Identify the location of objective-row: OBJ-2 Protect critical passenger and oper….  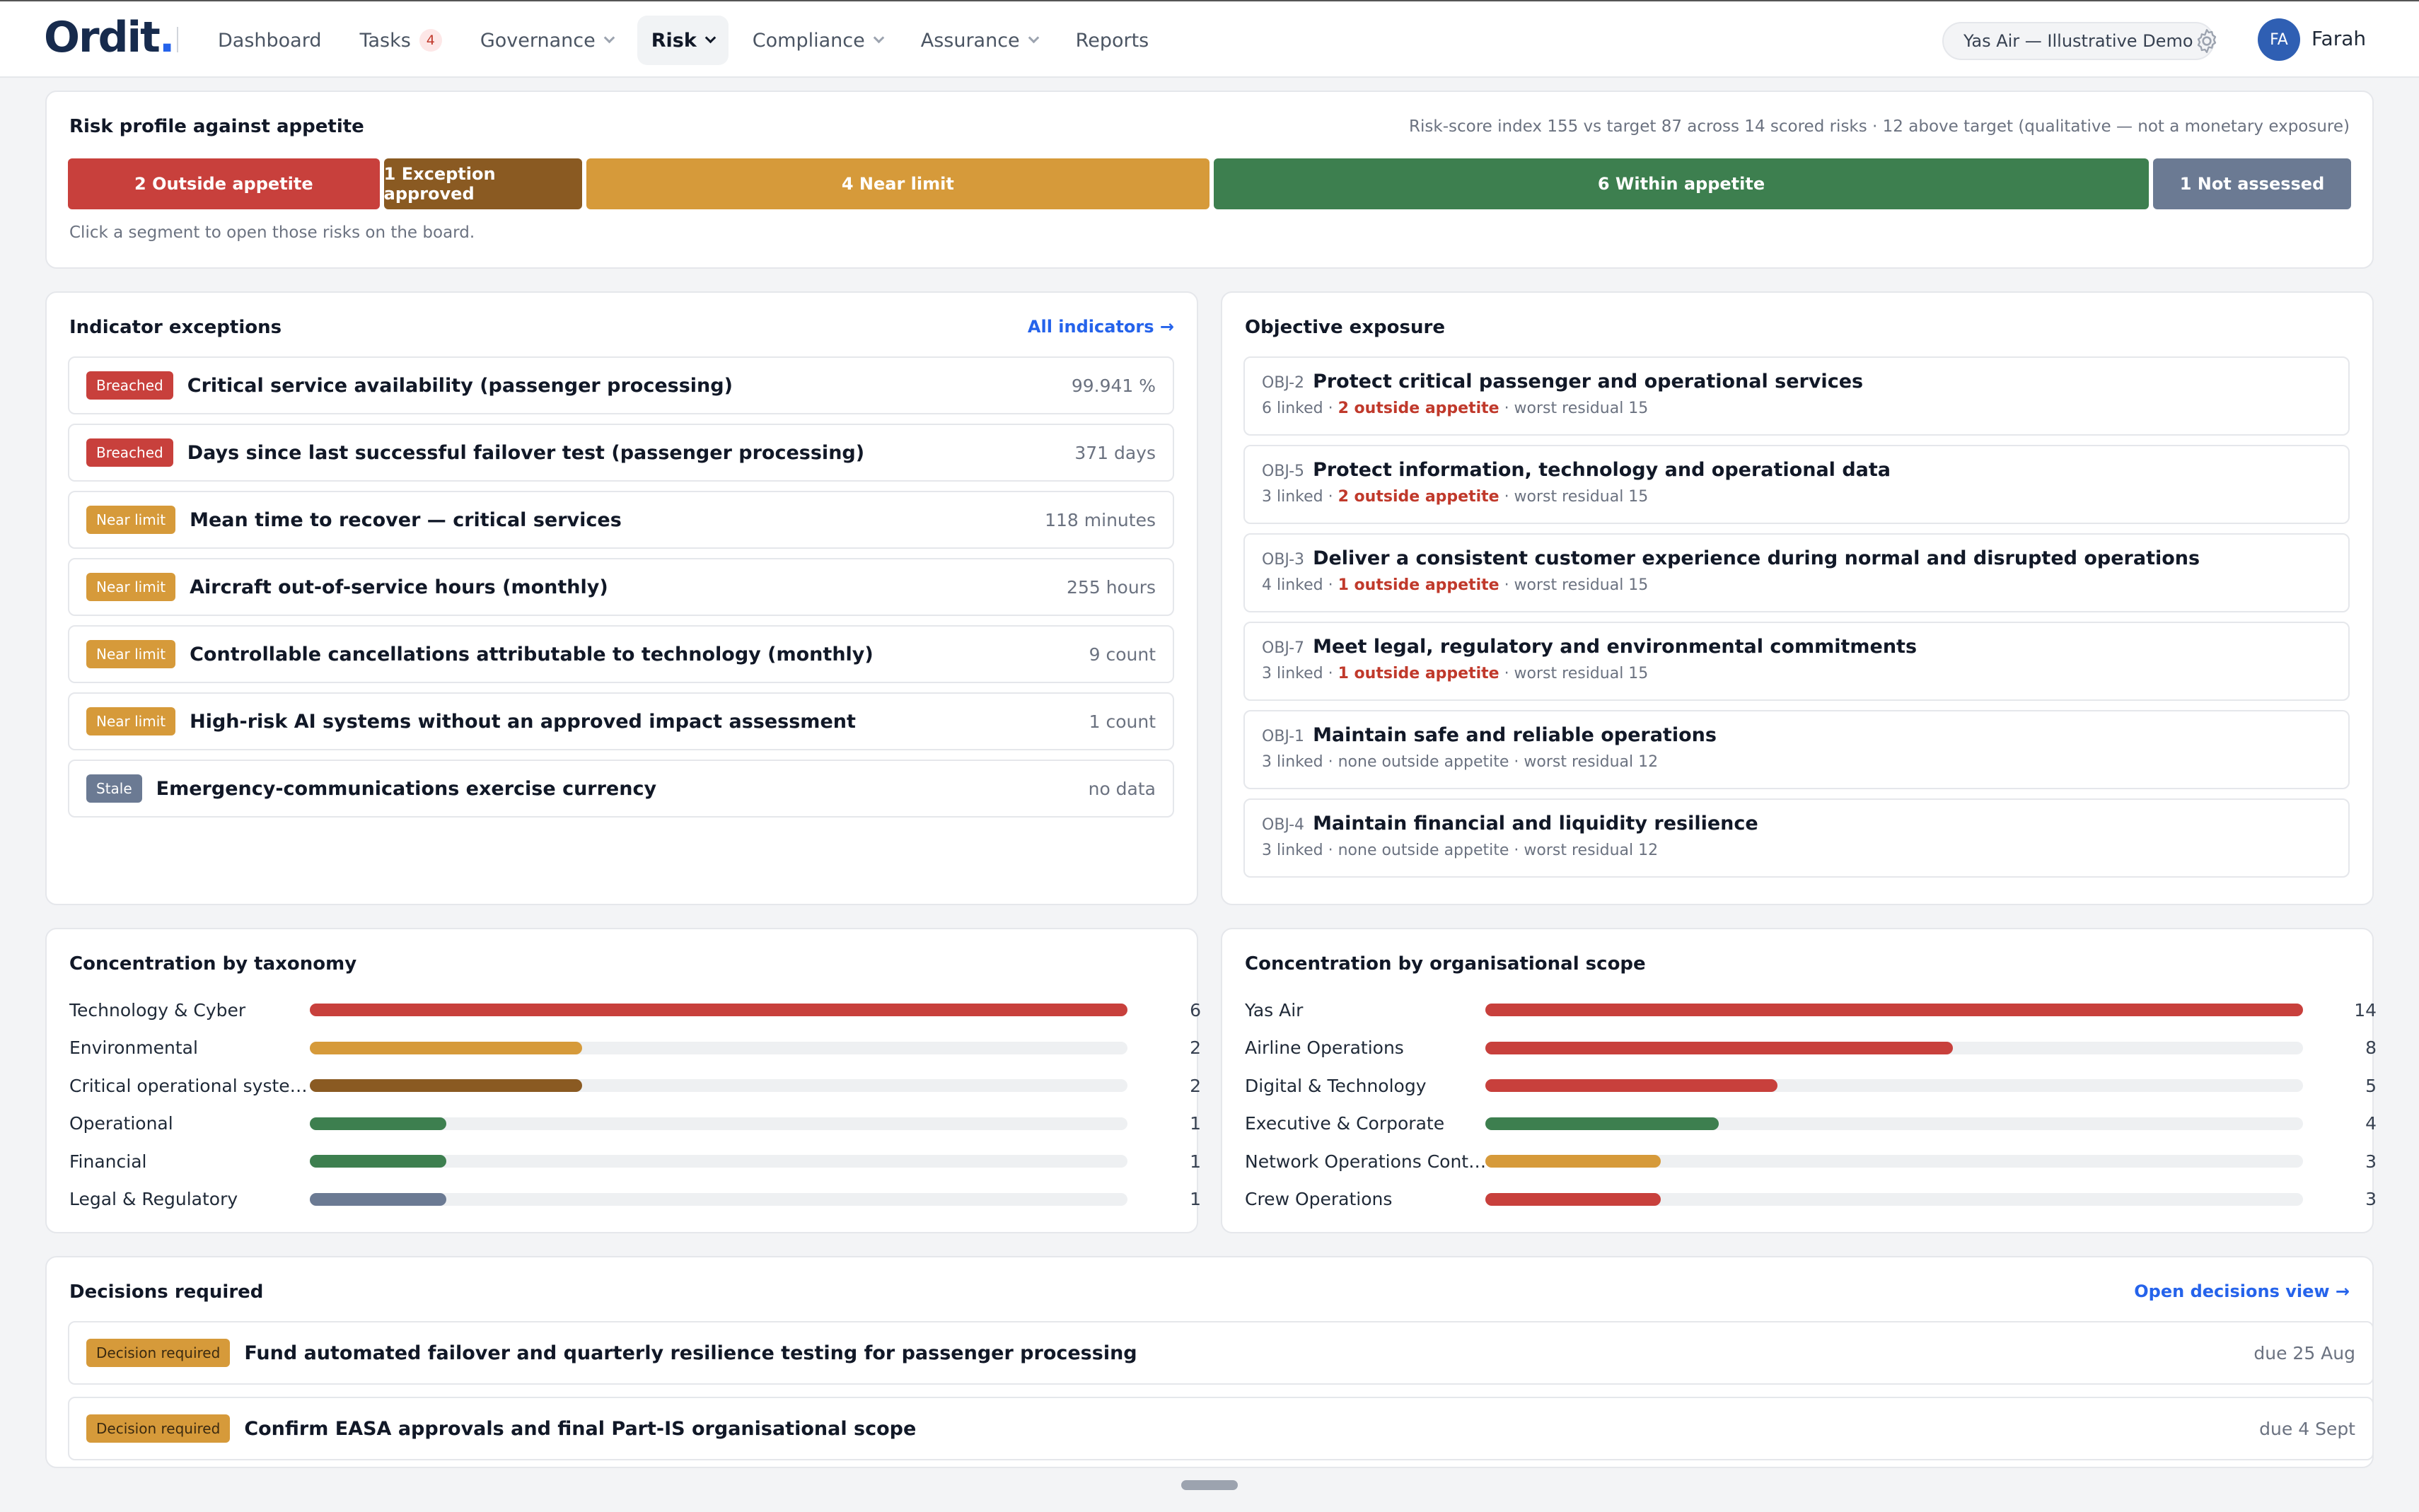
(1797, 396).